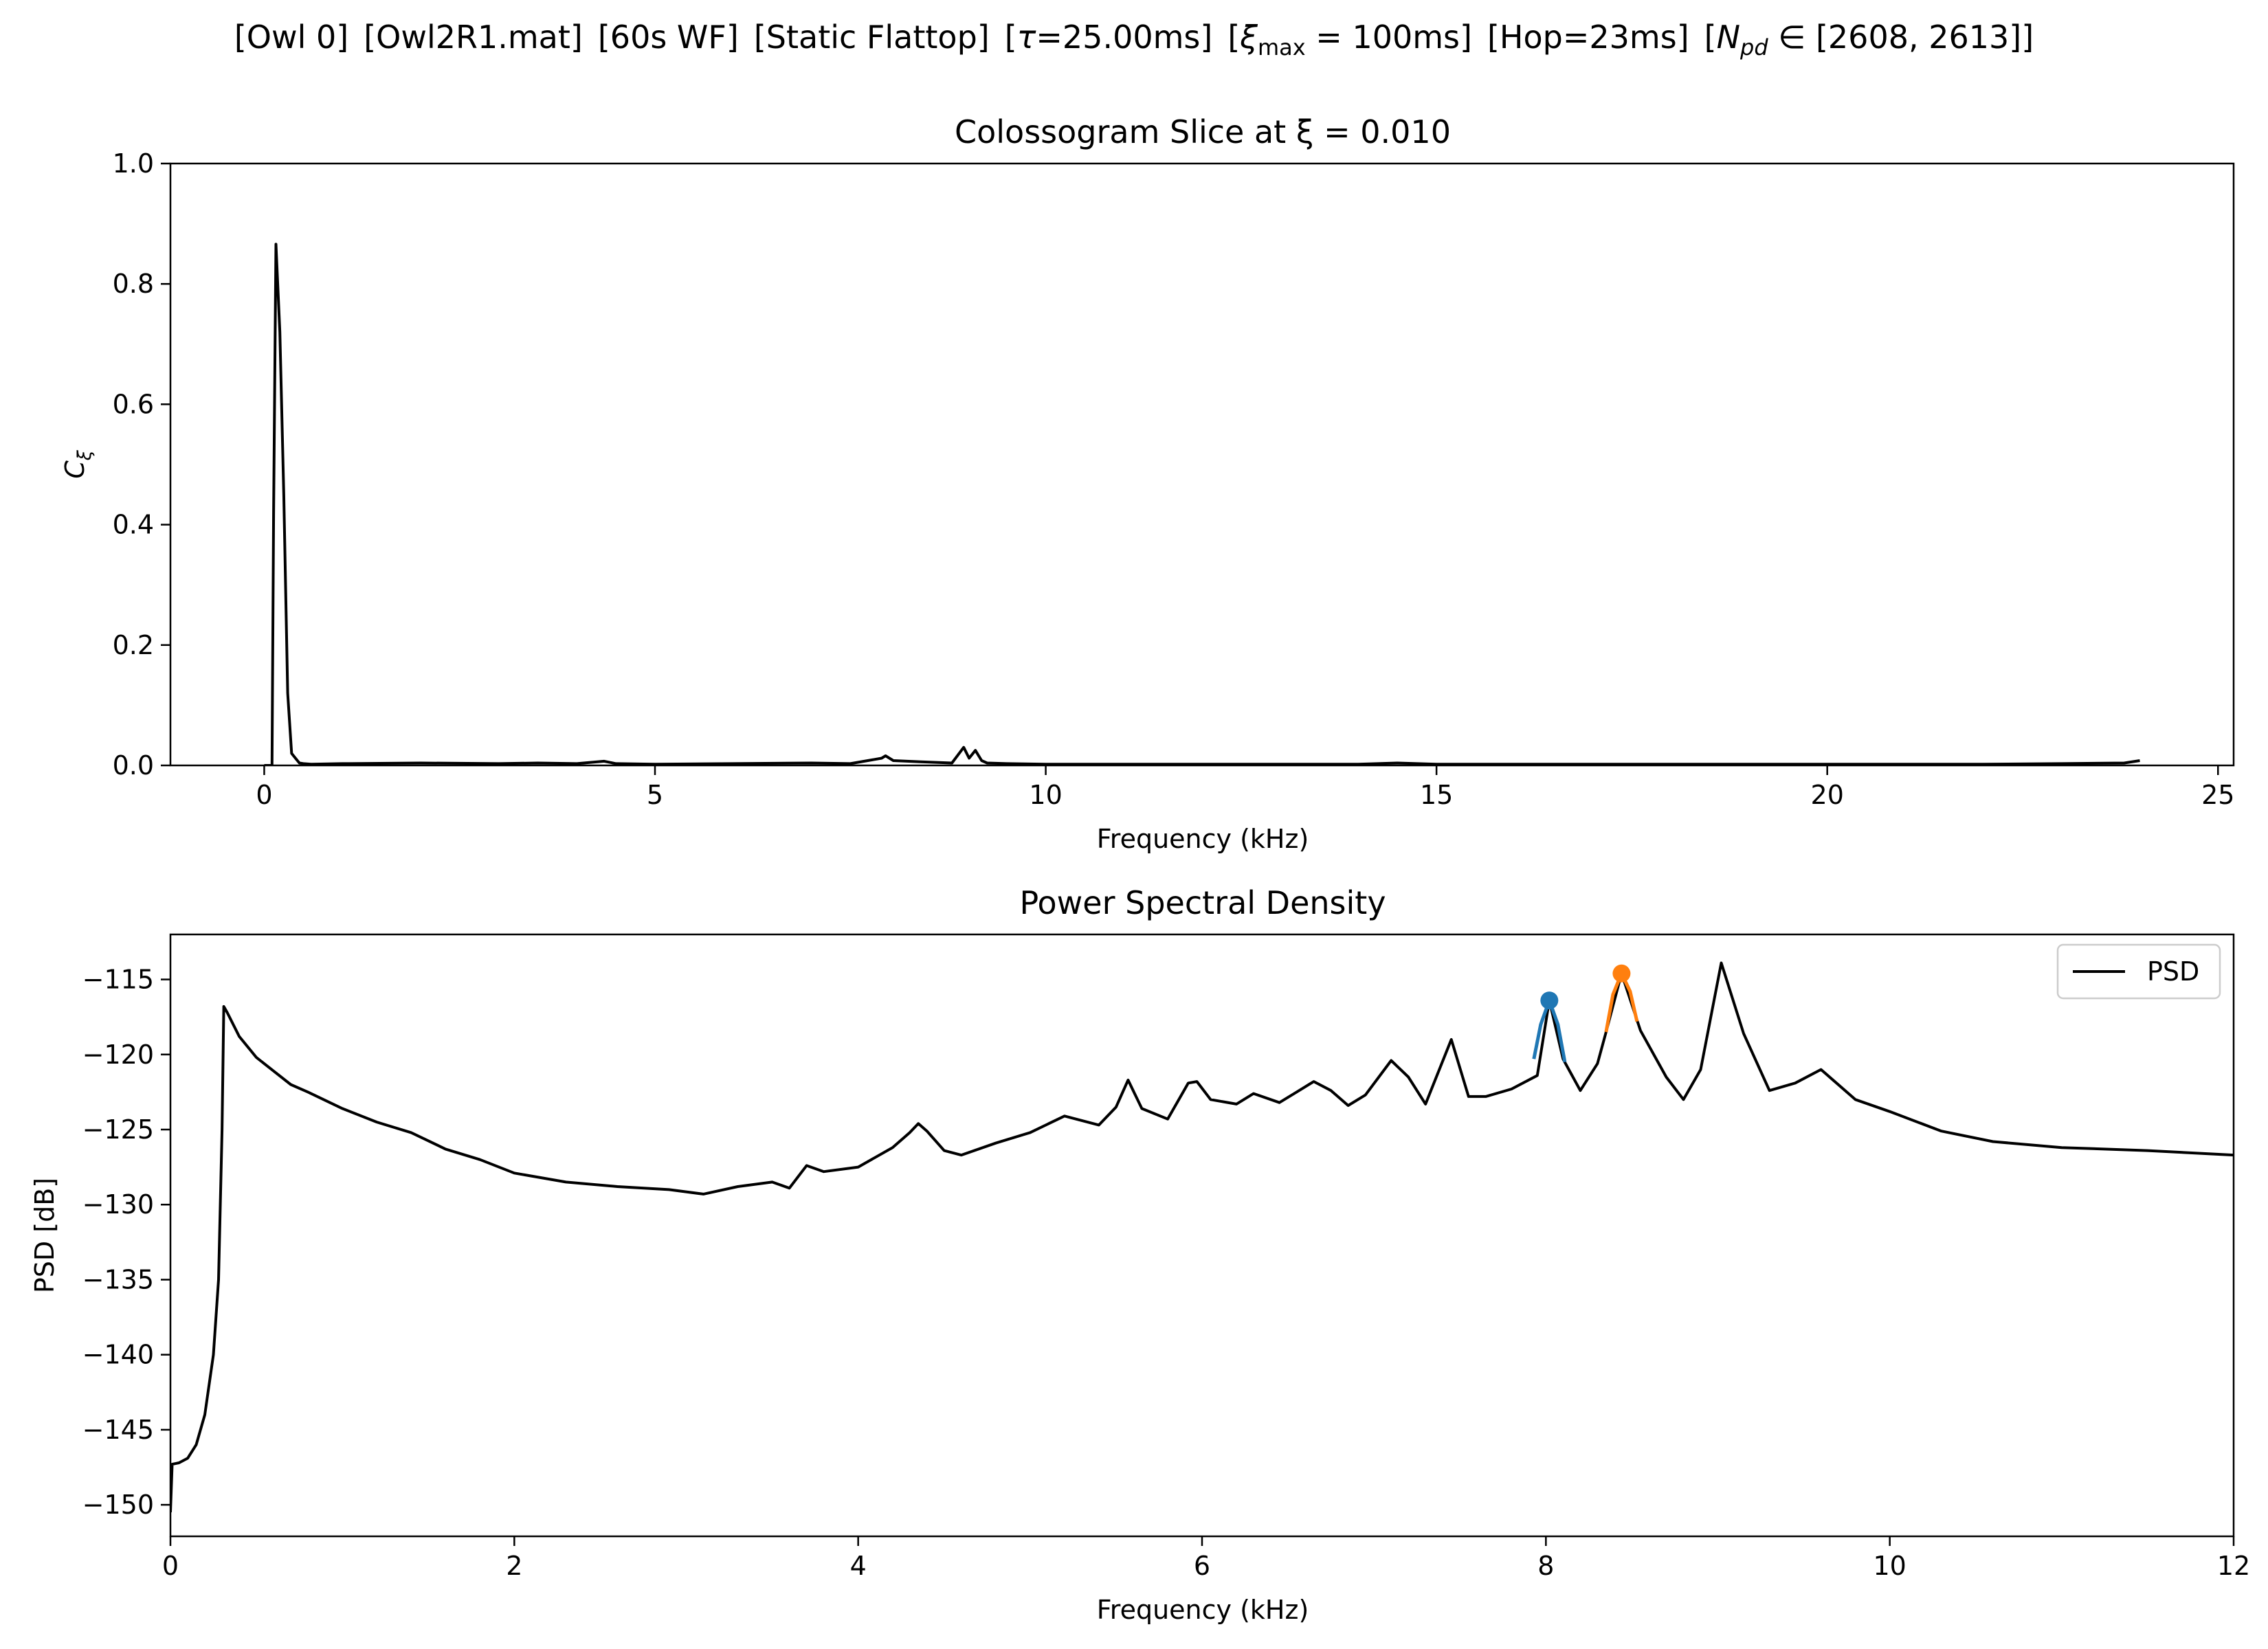 This screenshot has width=2268, height=1649. Describe the element at coordinates (2173, 972) in the screenshot. I see `psd-legend-label: PSD` at that location.